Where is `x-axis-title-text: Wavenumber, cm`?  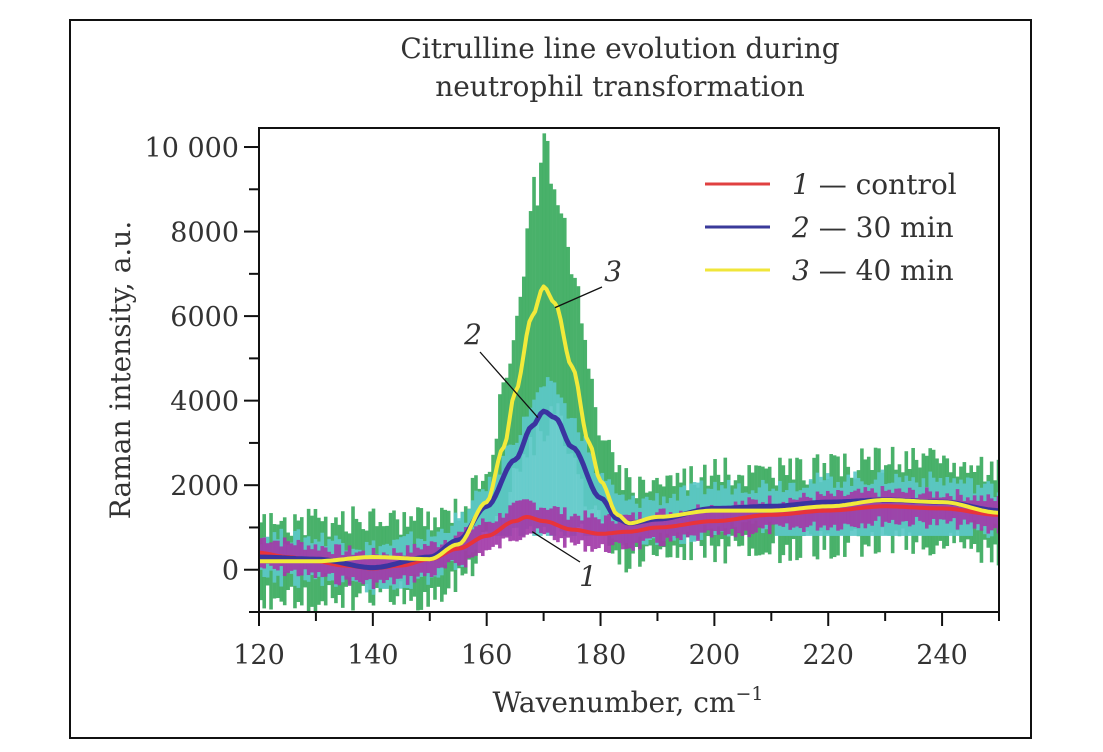 x-axis-title-text: Wavenumber, cm is located at coordinates (614, 702).